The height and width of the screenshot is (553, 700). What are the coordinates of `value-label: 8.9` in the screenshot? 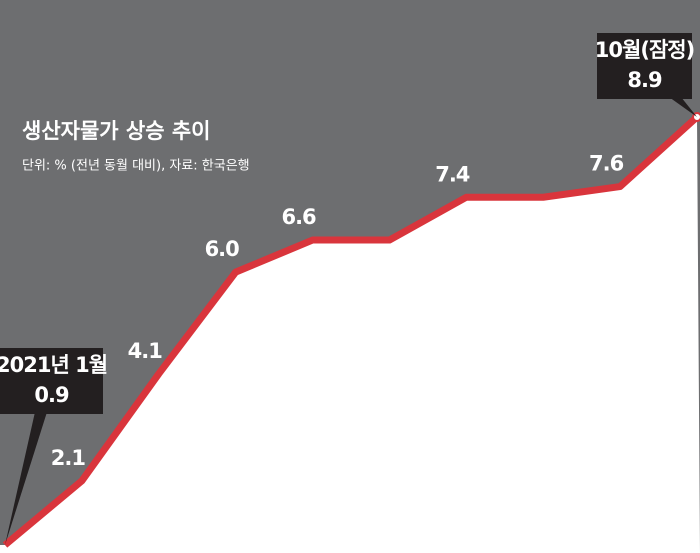 It's located at (644, 80).